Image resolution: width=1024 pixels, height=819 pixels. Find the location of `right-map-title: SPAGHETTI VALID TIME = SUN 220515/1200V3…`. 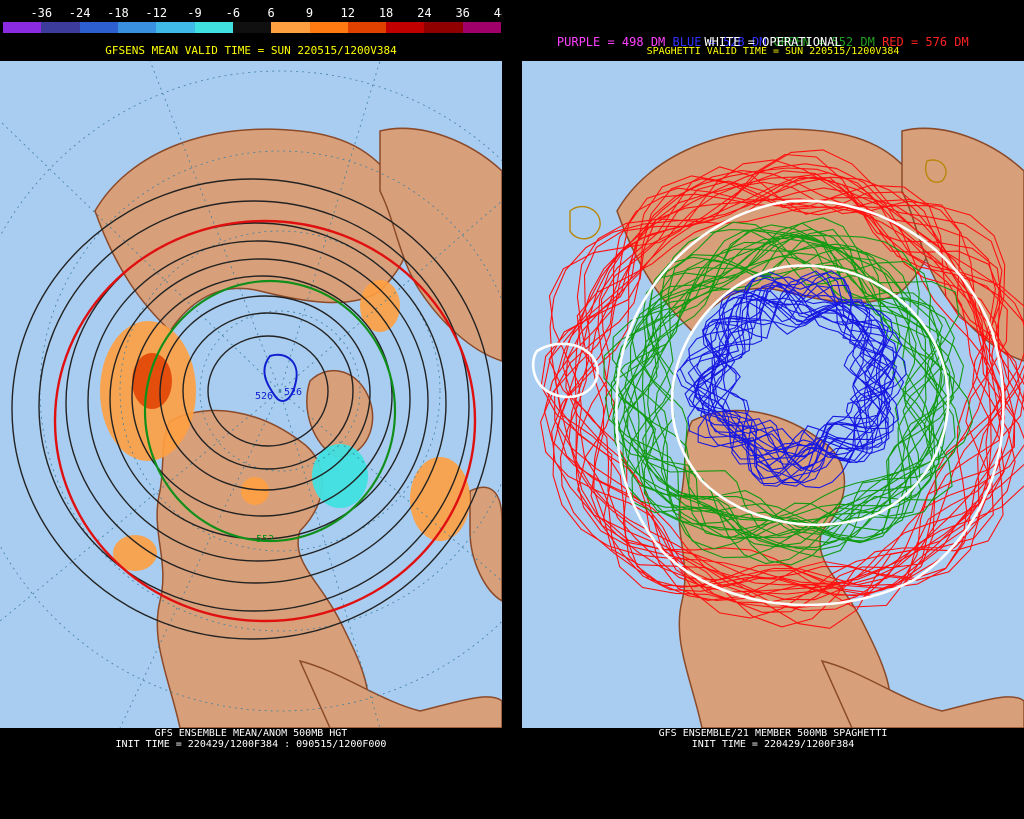

right-map-title: SPAGHETTI VALID TIME = SUN 220515/1200V3… is located at coordinates (773, 51).